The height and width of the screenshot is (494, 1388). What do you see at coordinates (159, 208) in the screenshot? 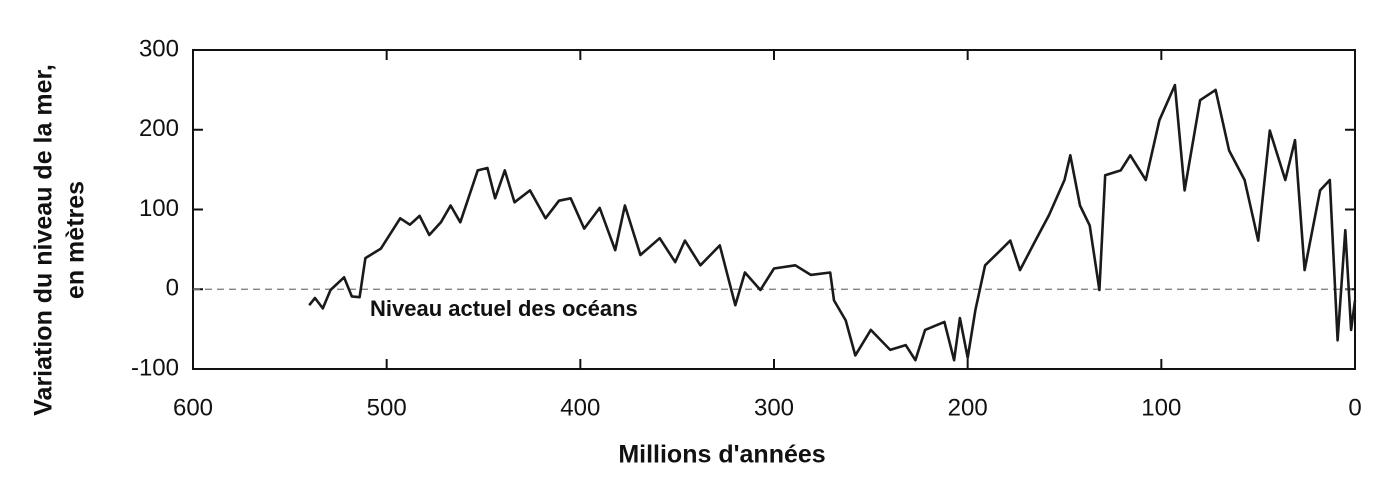
I see `y-tick-label: 100` at bounding box center [159, 208].